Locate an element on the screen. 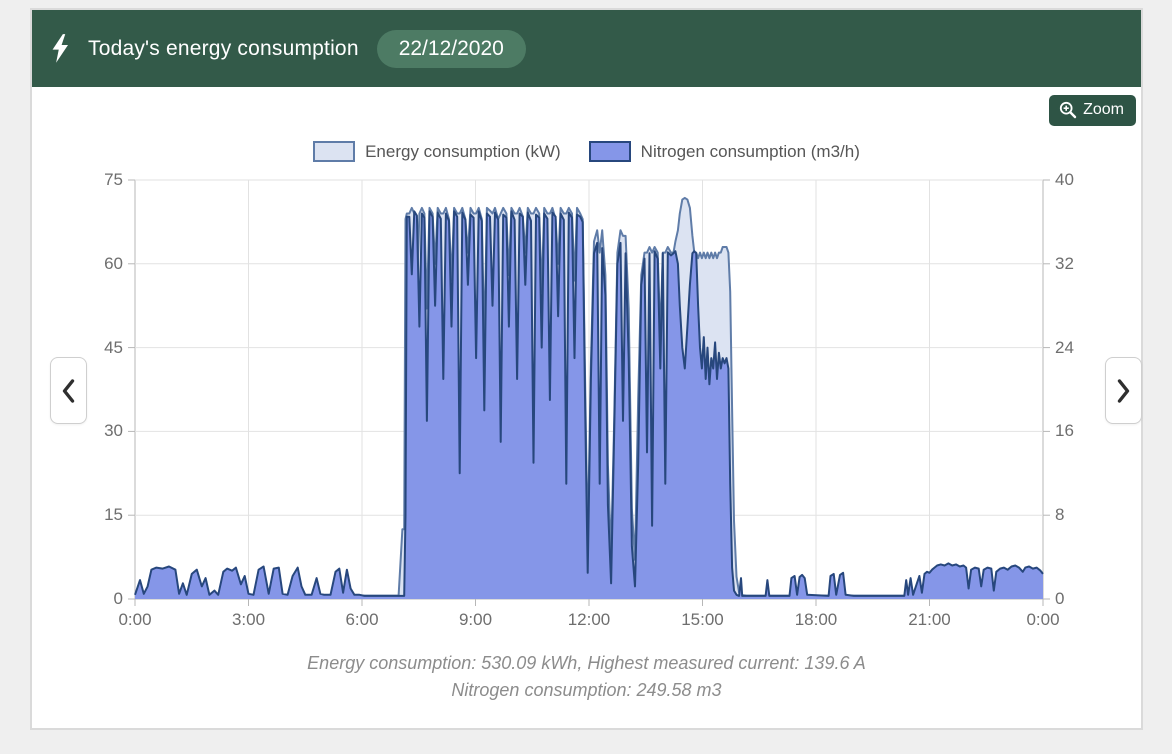 This screenshot has width=1172, height=754. zoom-button-label: Zoom is located at coordinates (1103, 109).